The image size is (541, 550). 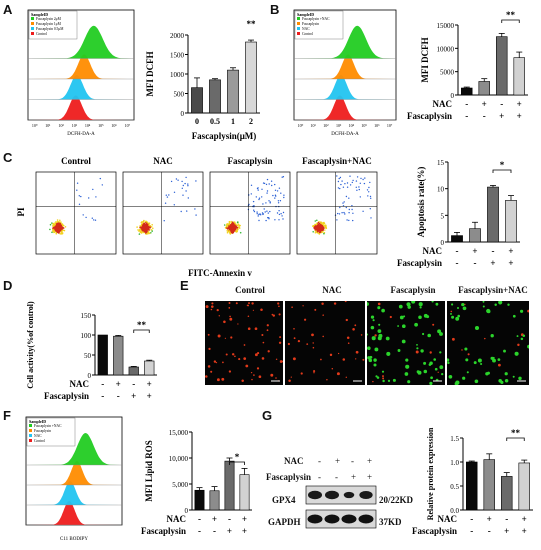 I want to click on histogram-tick-label: 10⁵, so click(x=364, y=125).